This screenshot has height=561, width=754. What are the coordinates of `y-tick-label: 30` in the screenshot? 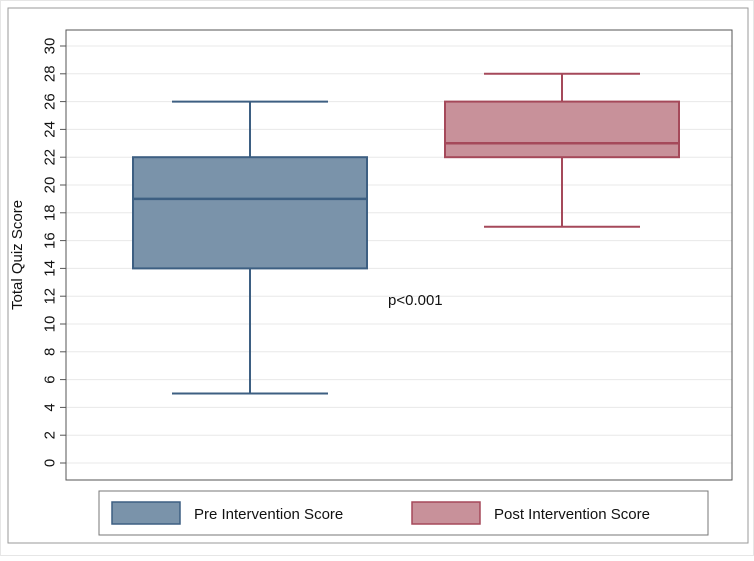 It's located at (50, 46).